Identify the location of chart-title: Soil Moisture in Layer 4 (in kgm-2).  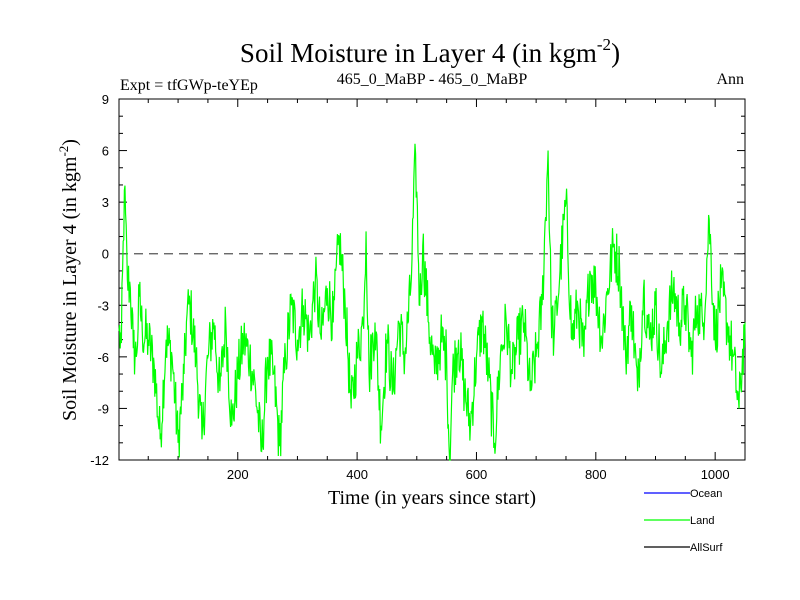
(430, 51).